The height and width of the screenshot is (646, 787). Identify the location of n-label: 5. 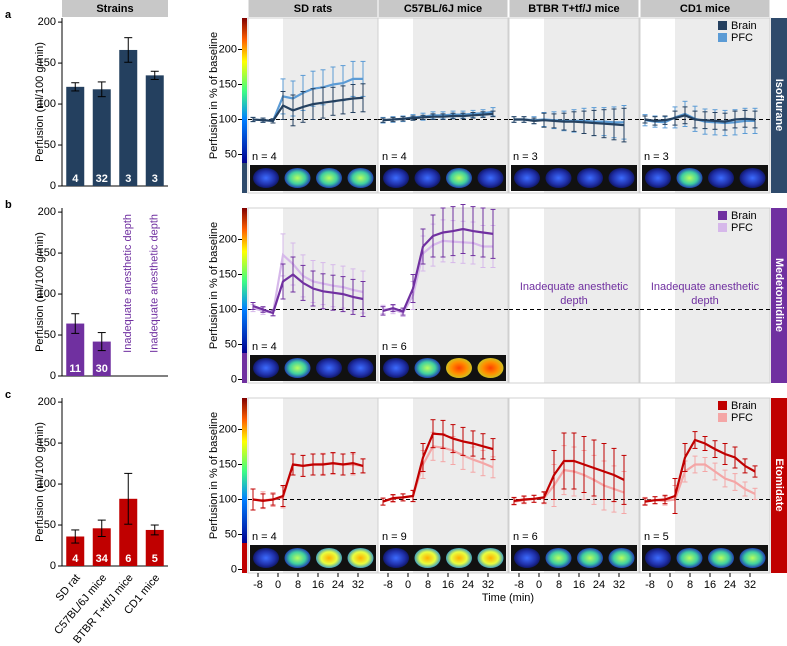
(155, 559).